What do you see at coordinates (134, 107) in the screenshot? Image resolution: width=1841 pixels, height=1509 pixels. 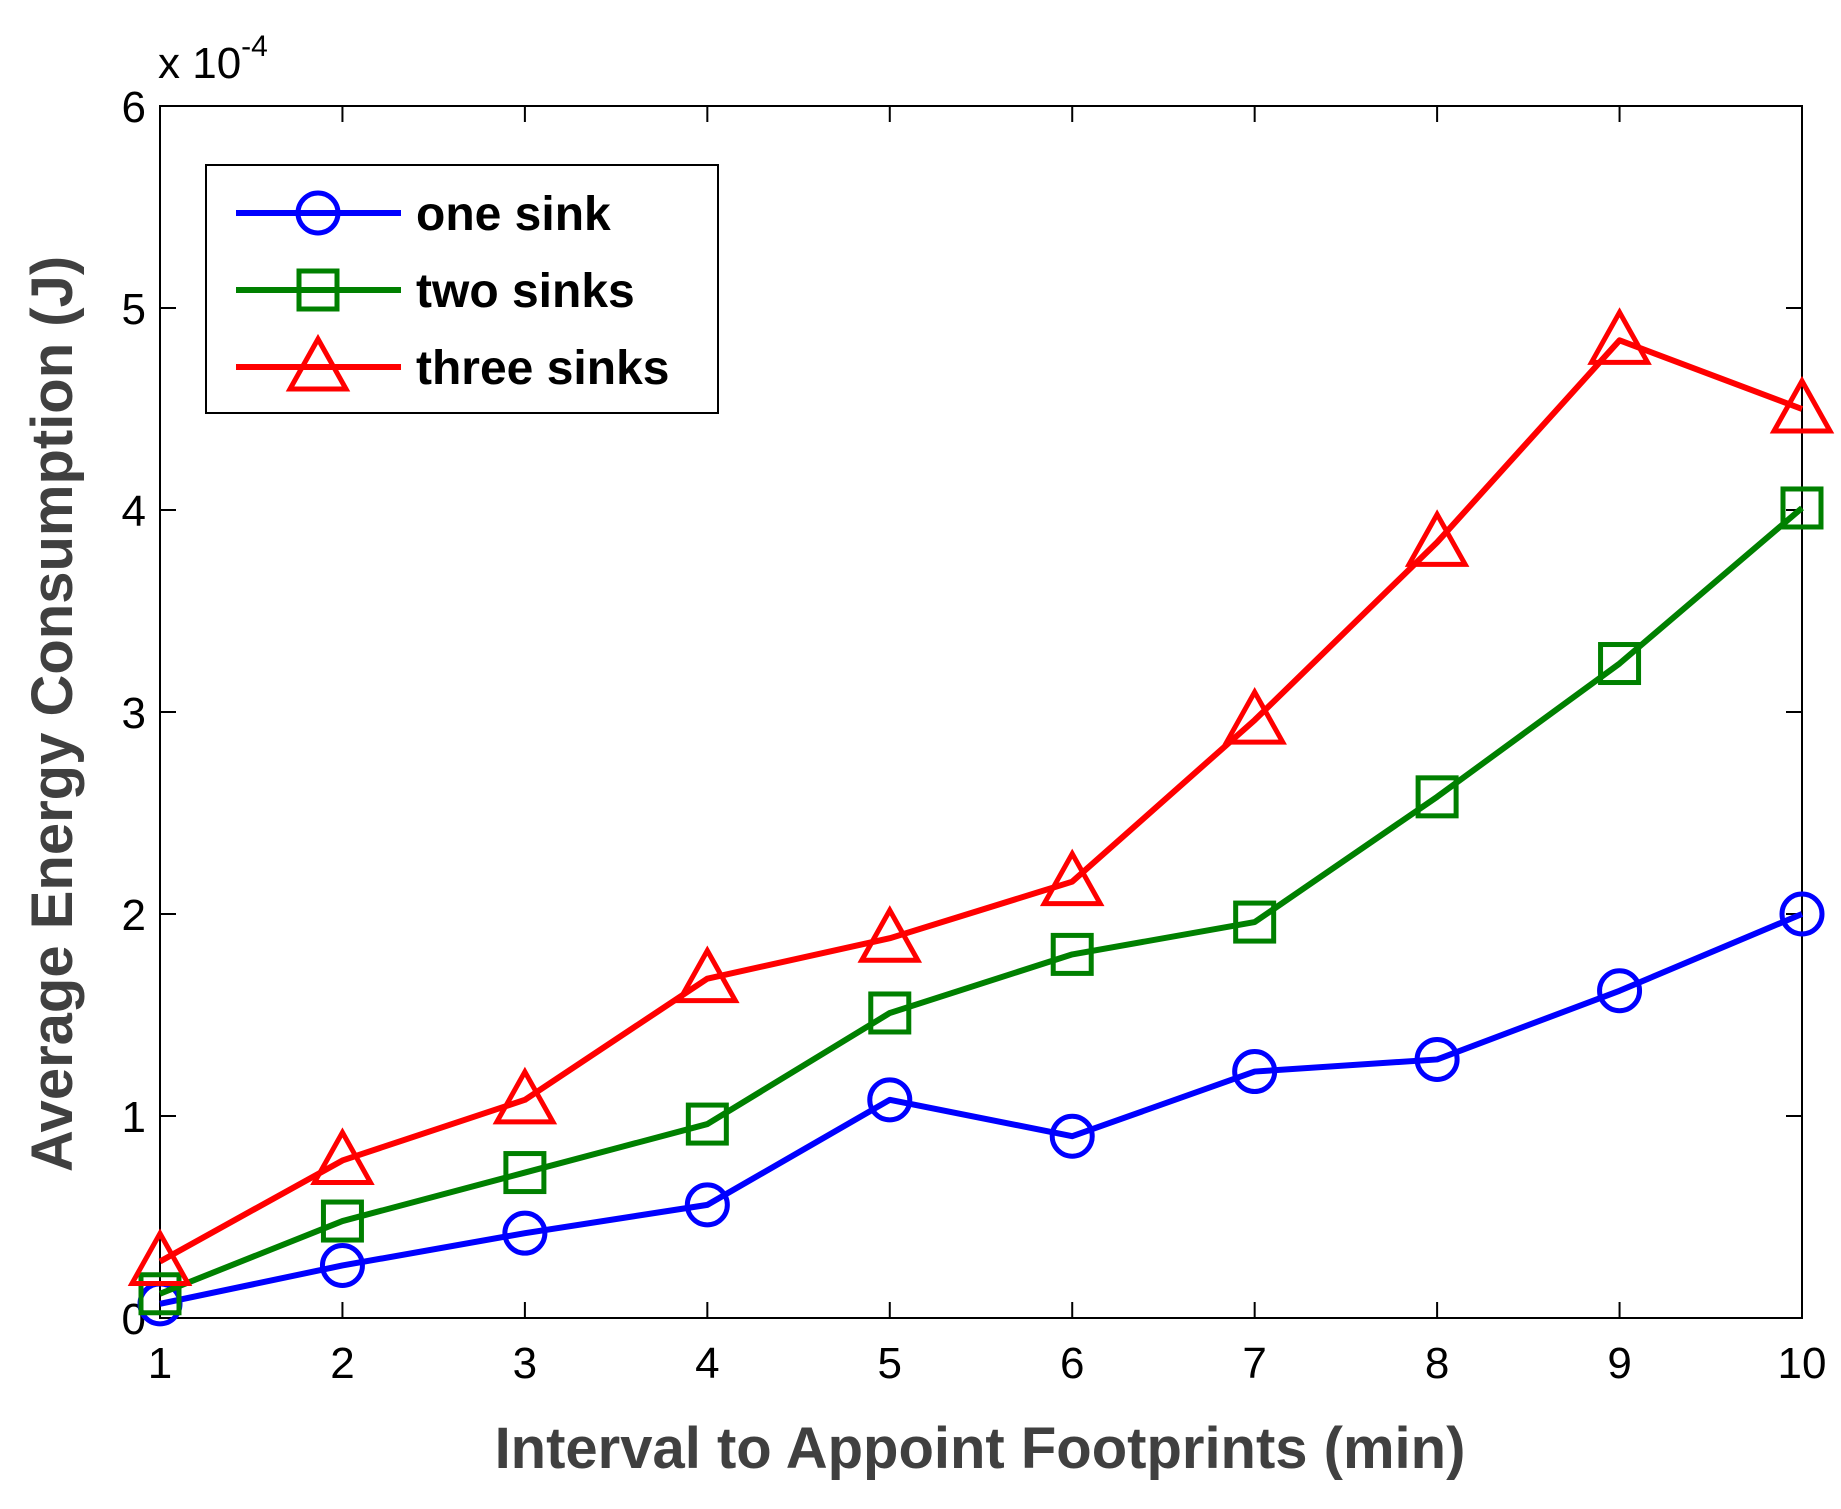 I see `y-tick-label: 6` at bounding box center [134, 107].